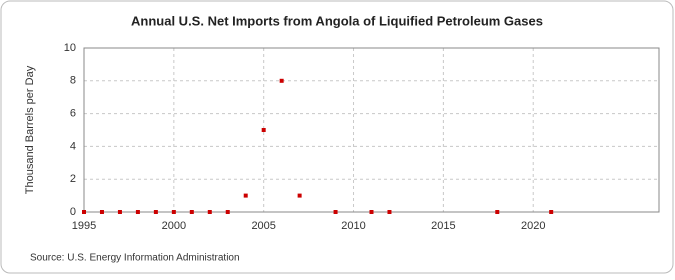  What do you see at coordinates (533, 226) in the screenshot?
I see `x-tick-label: 2020` at bounding box center [533, 226].